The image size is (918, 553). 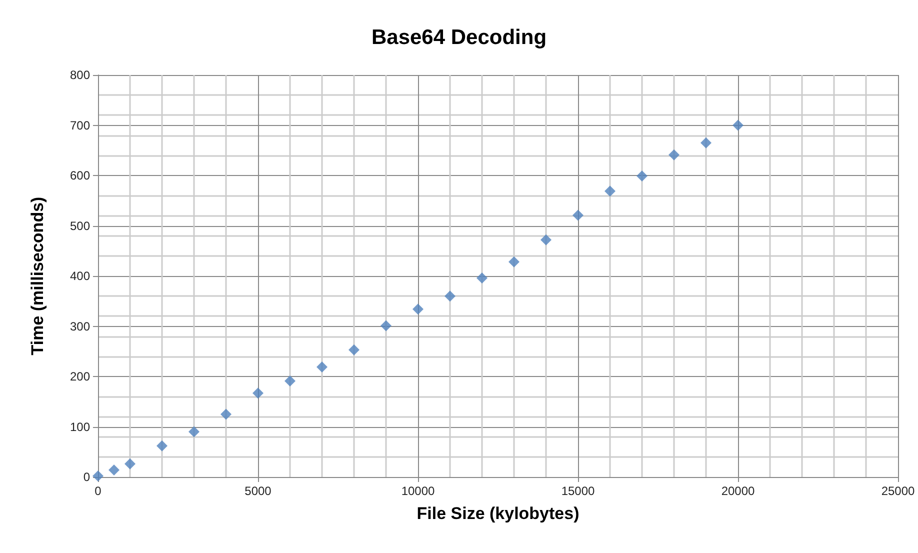 What do you see at coordinates (80, 125) in the screenshot?
I see `y-tick-label: 700` at bounding box center [80, 125].